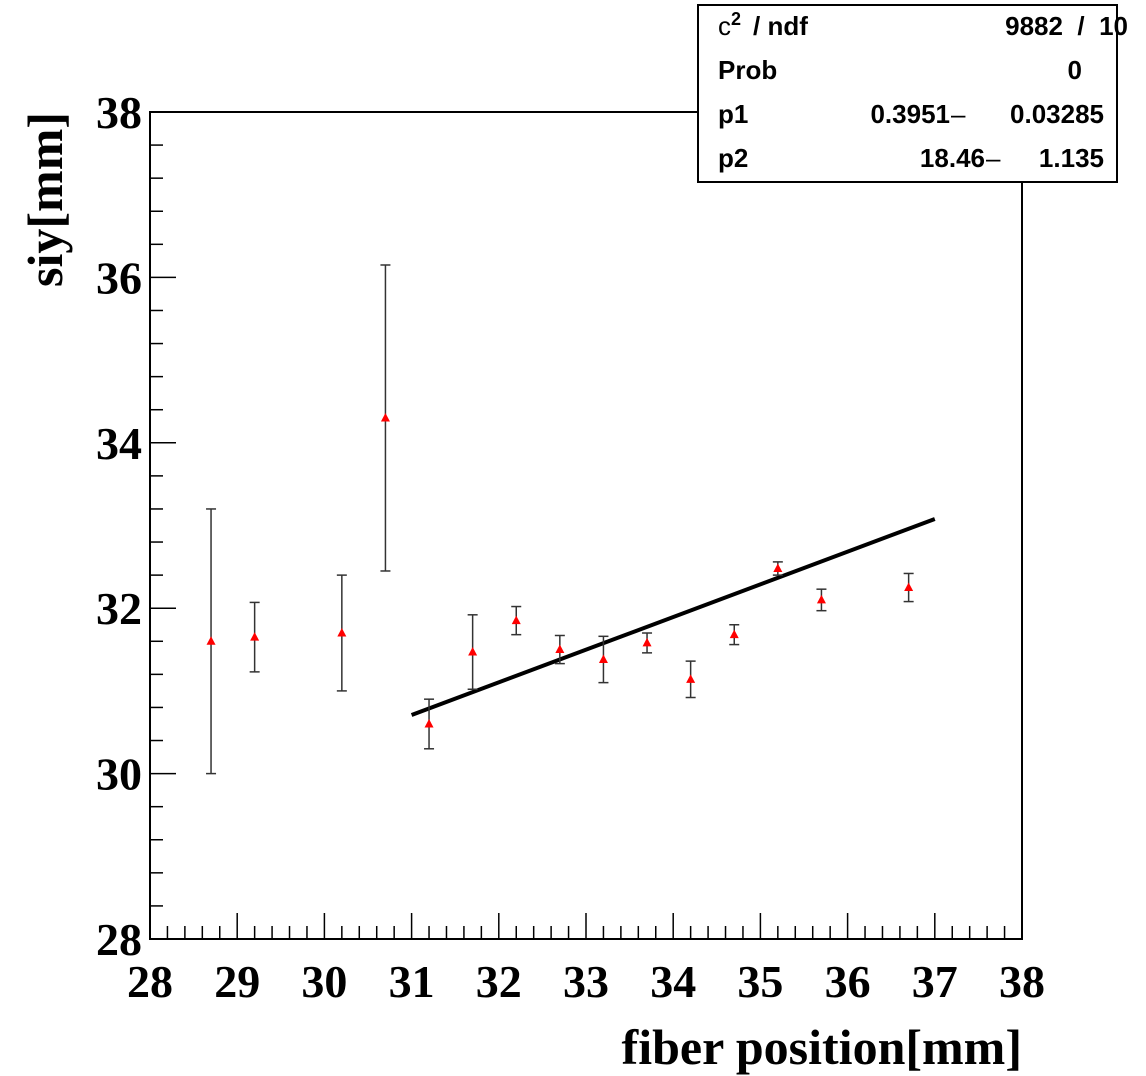 The height and width of the screenshot is (1076, 1146). What do you see at coordinates (822, 1047) in the screenshot?
I see `x-axis-title: fiber position[mm]` at bounding box center [822, 1047].